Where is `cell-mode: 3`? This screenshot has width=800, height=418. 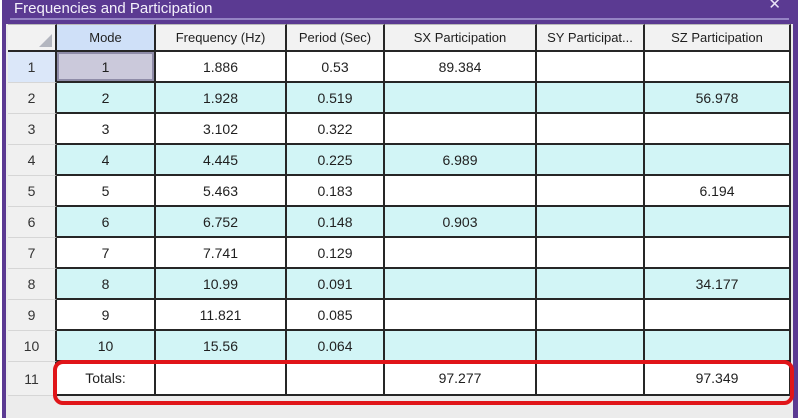
cell-mode: 3 is located at coordinates (106, 129).